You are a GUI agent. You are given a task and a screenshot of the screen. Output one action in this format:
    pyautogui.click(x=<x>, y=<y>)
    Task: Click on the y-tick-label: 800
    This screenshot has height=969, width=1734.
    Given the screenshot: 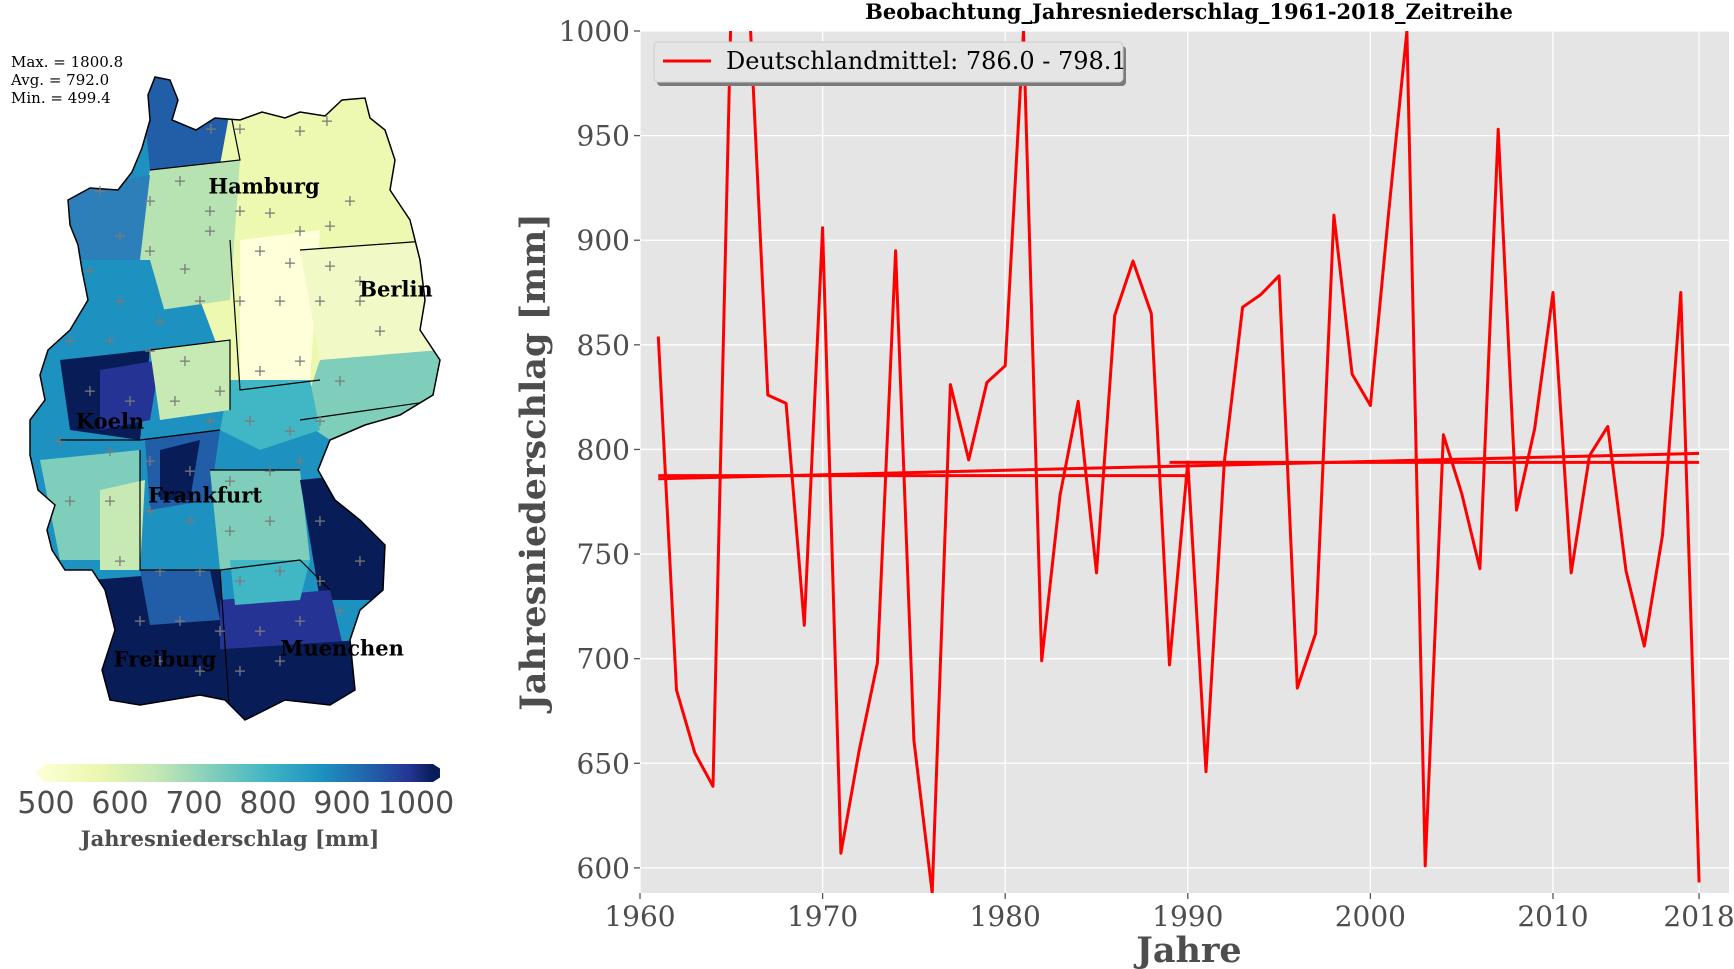 What is the action you would take?
    pyautogui.click(x=603, y=449)
    